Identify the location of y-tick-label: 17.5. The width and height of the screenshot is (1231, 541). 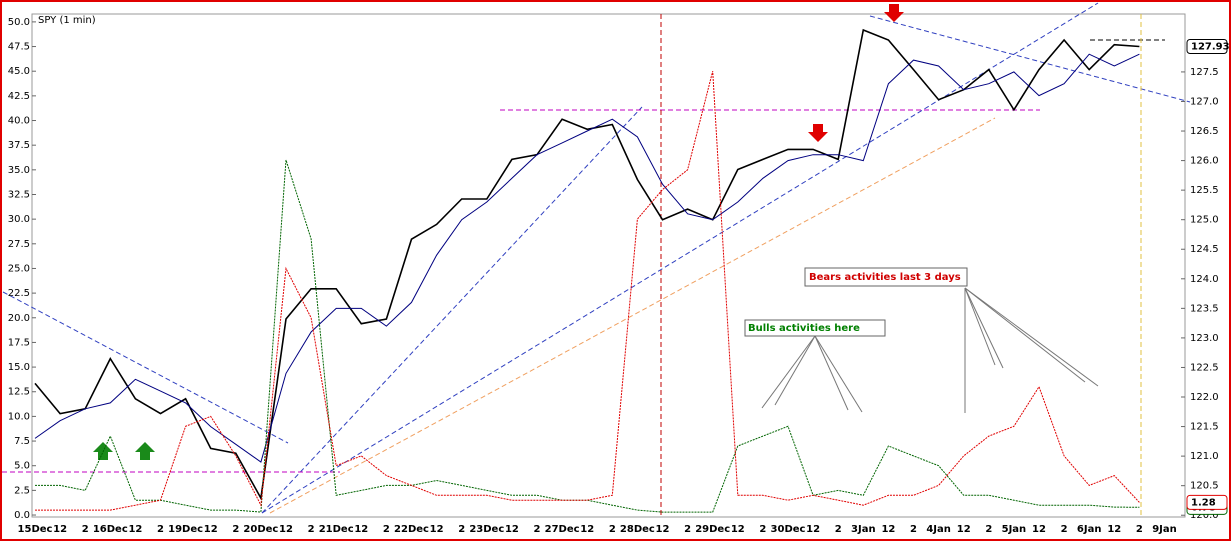
(19, 342).